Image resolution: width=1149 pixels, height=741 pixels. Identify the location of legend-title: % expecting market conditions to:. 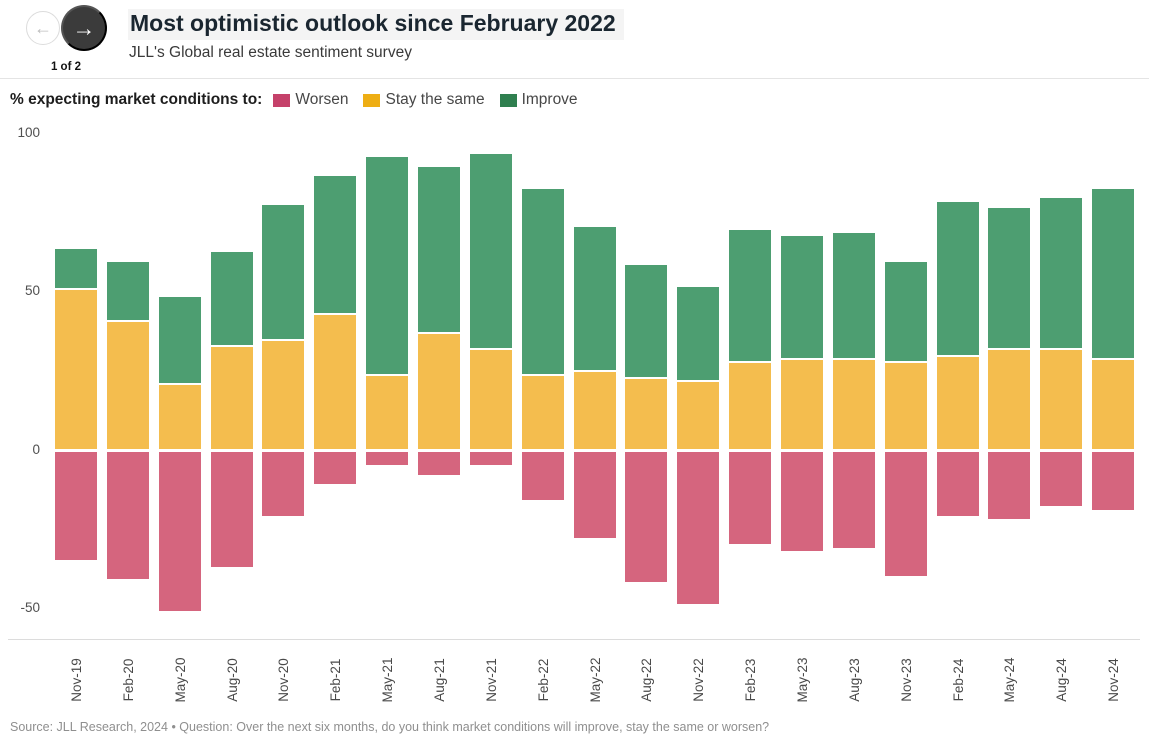
(136, 99).